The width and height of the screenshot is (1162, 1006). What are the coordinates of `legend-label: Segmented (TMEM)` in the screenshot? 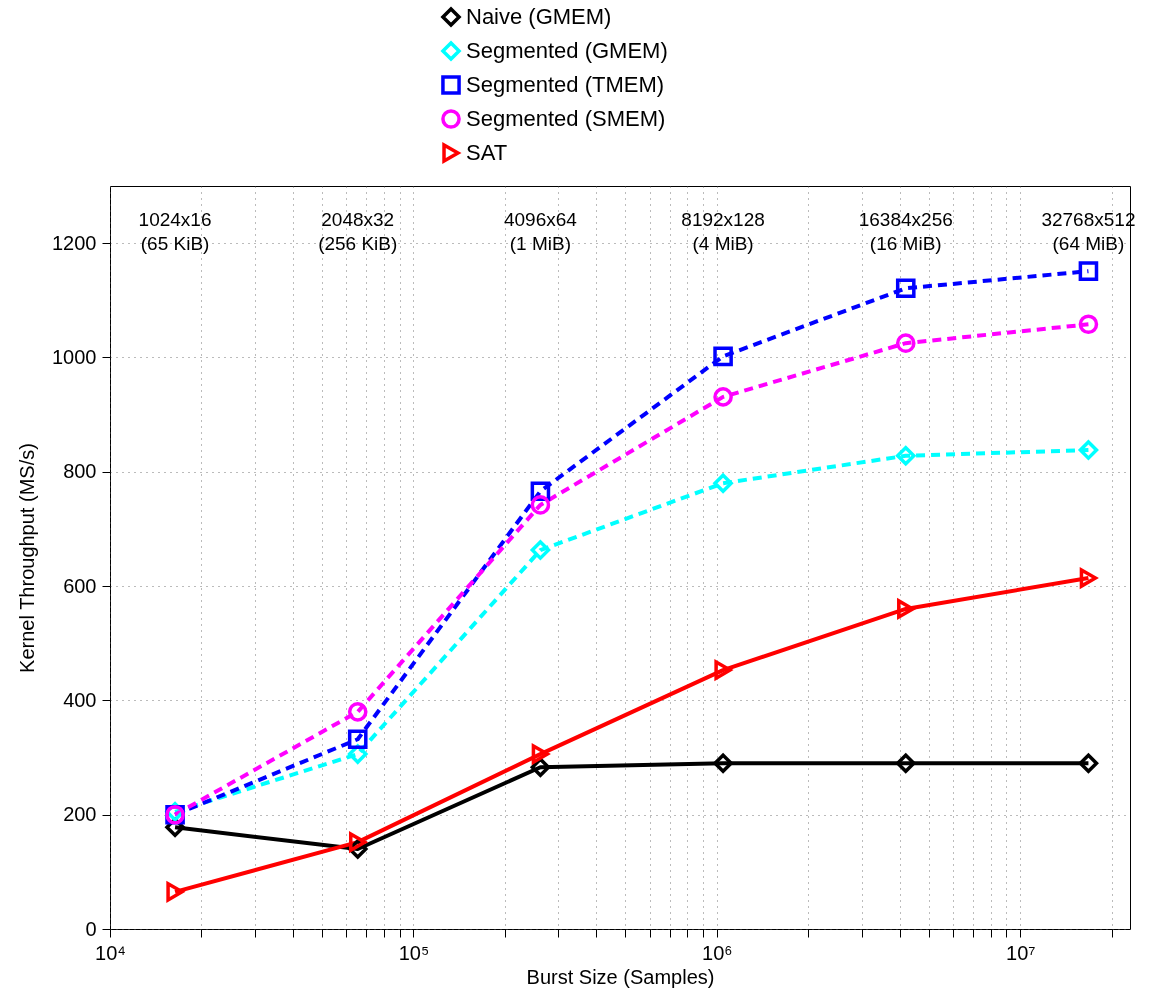 It's located at (565, 84).